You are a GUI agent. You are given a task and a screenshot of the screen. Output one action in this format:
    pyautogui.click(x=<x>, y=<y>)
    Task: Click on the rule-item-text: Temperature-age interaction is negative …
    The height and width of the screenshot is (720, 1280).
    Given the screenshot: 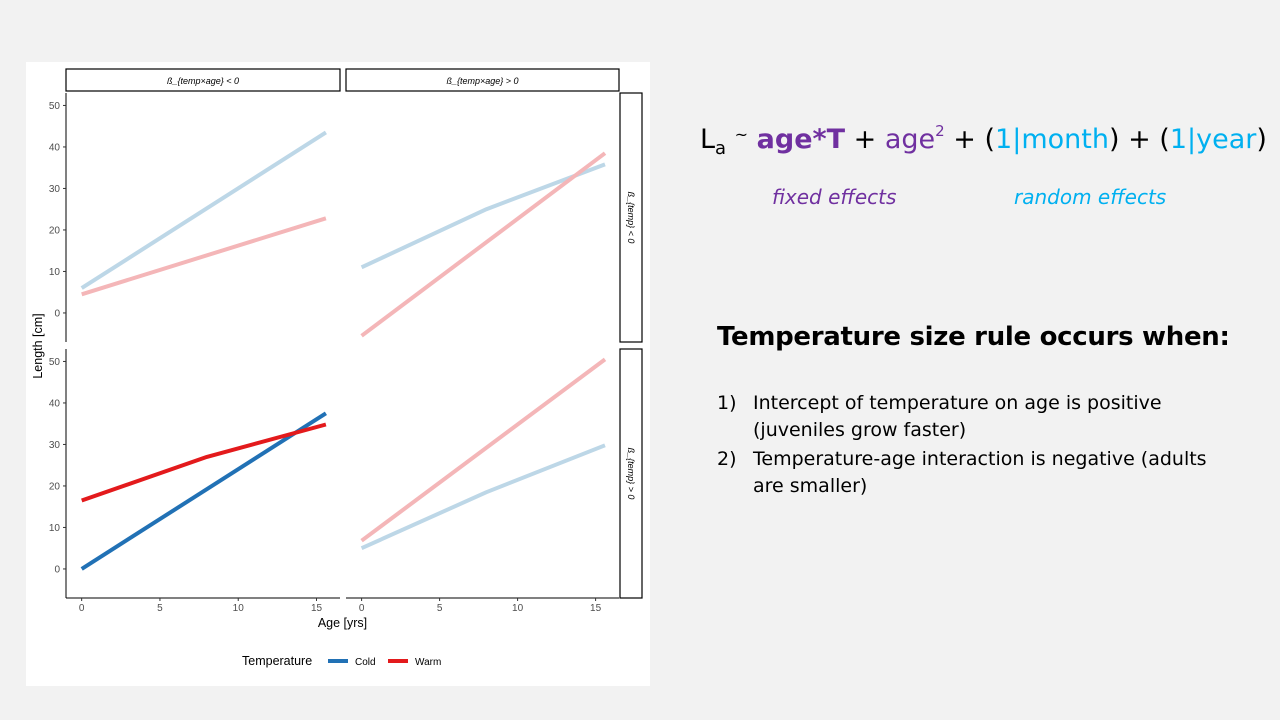 What is the action you would take?
    pyautogui.click(x=980, y=472)
    